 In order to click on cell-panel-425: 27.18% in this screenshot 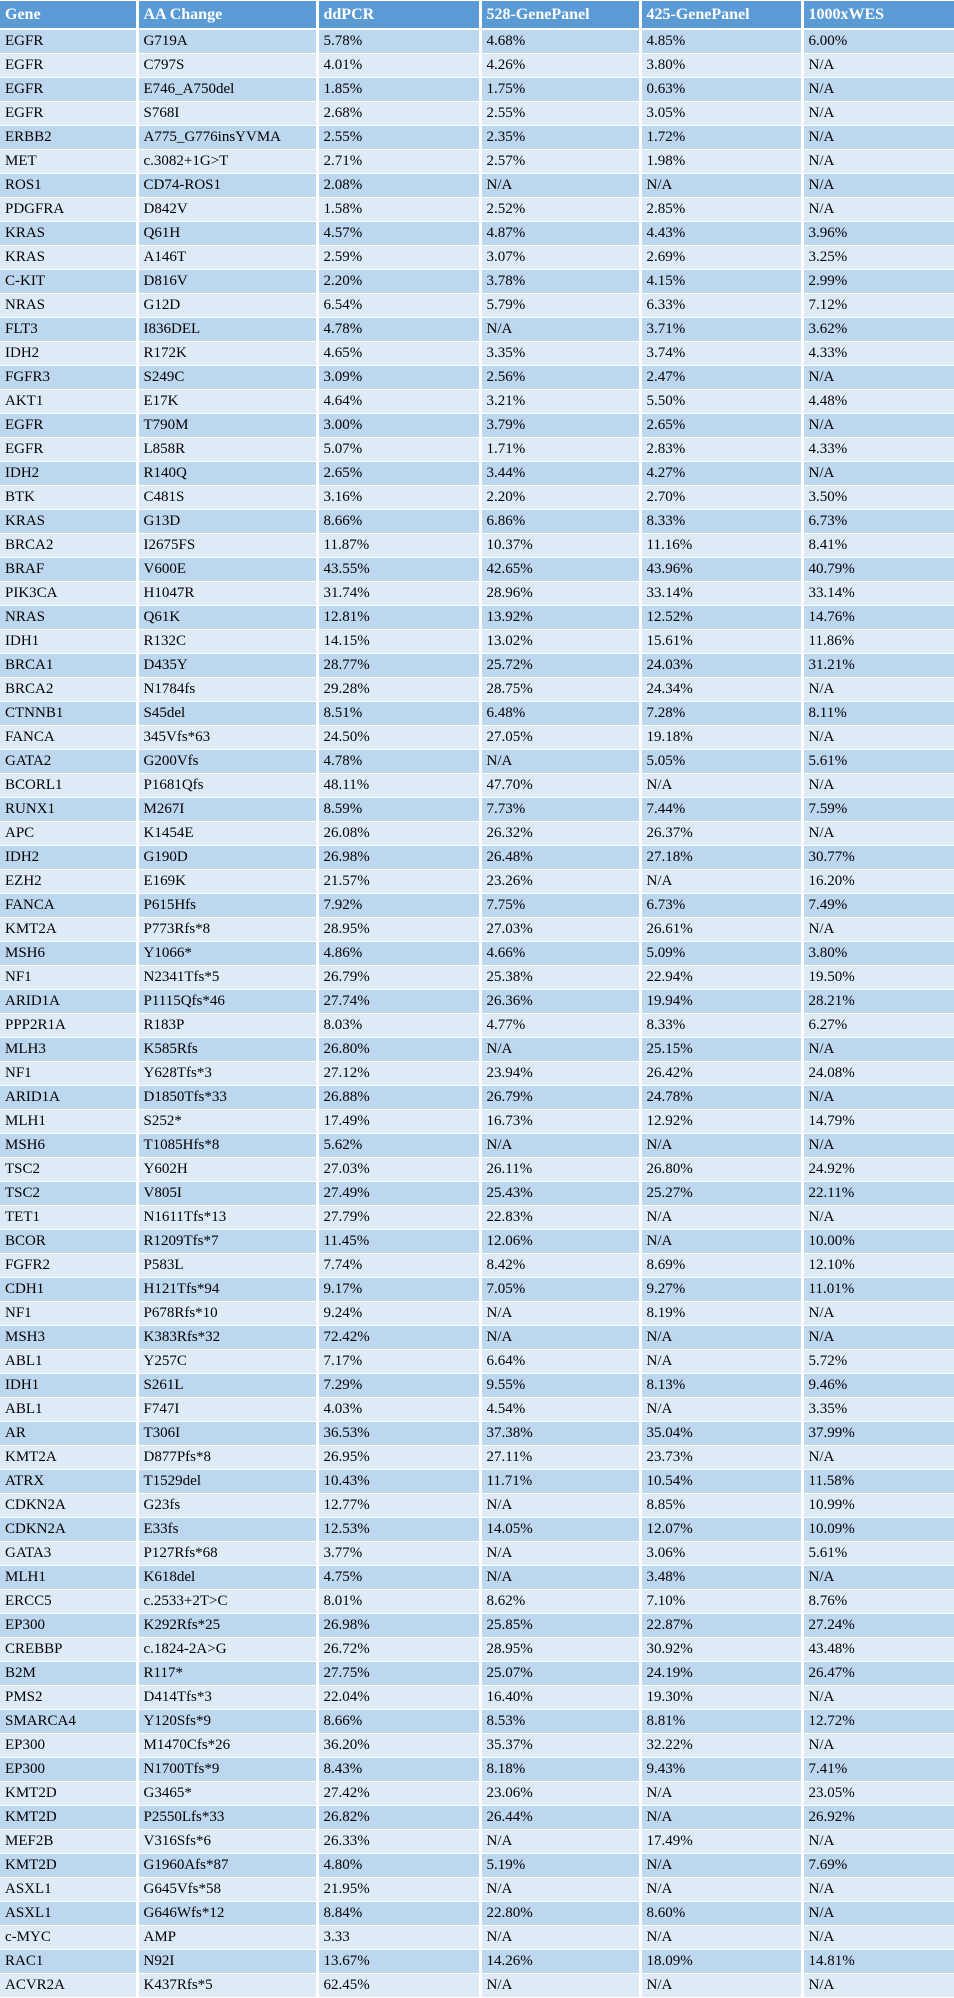, I will do `click(722, 857)`.